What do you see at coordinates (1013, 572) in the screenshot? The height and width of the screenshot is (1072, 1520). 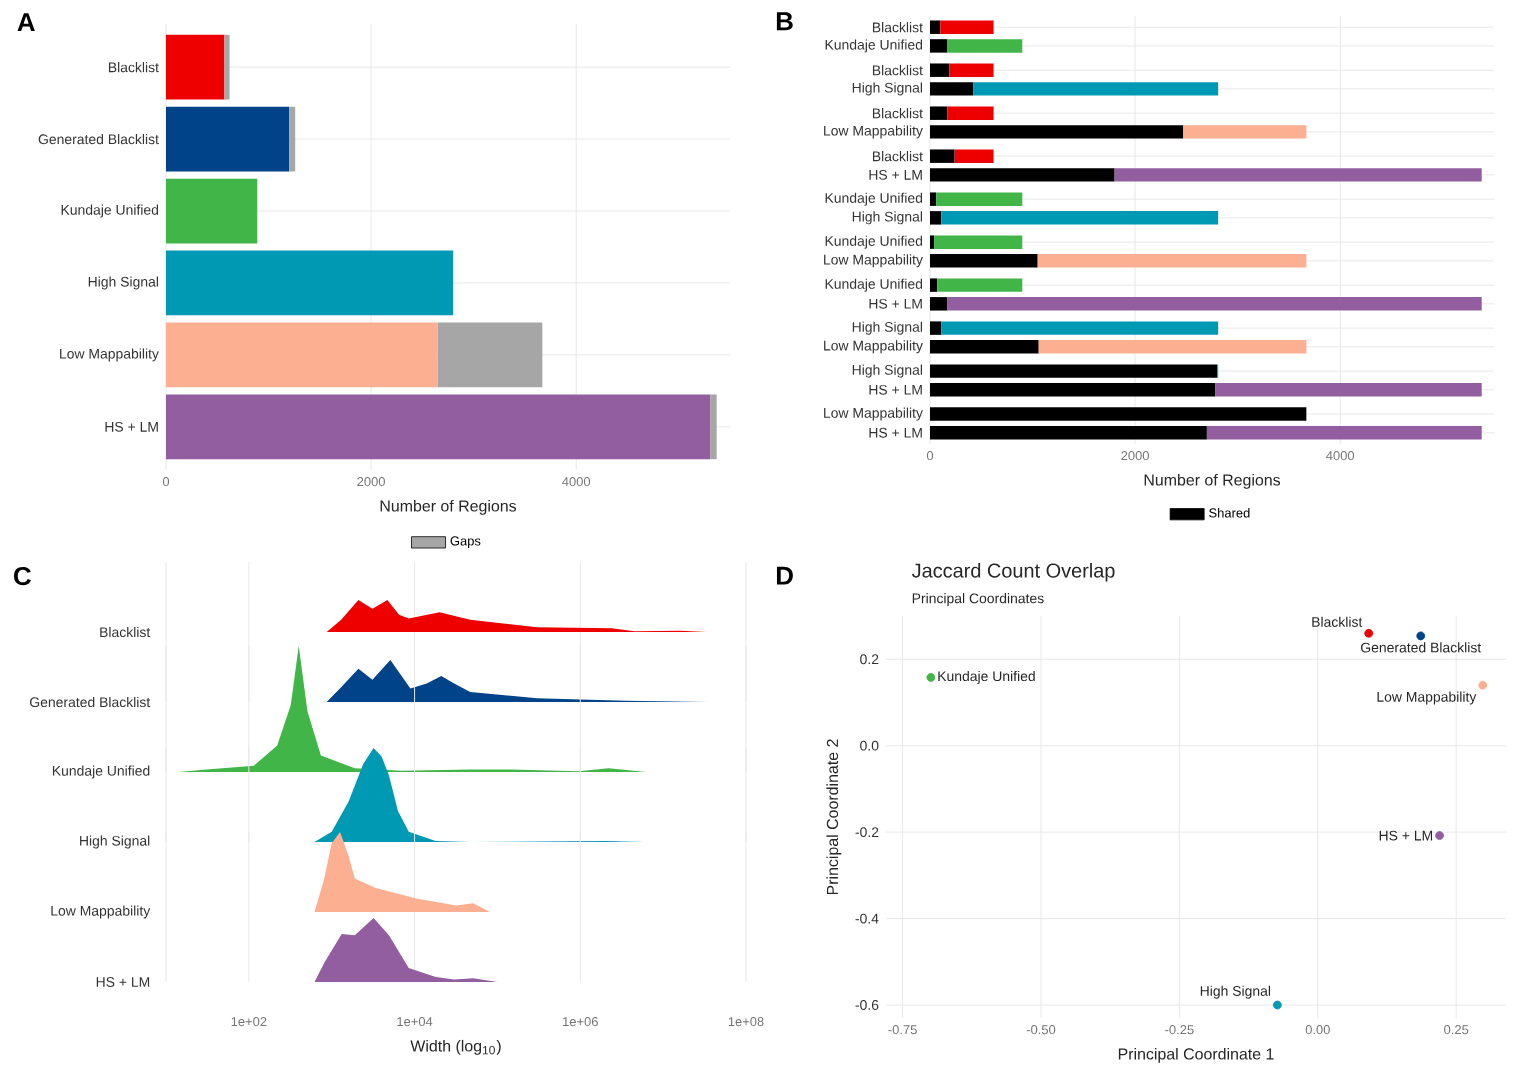 I see `chart-title: Jaccard Count Overlap` at bounding box center [1013, 572].